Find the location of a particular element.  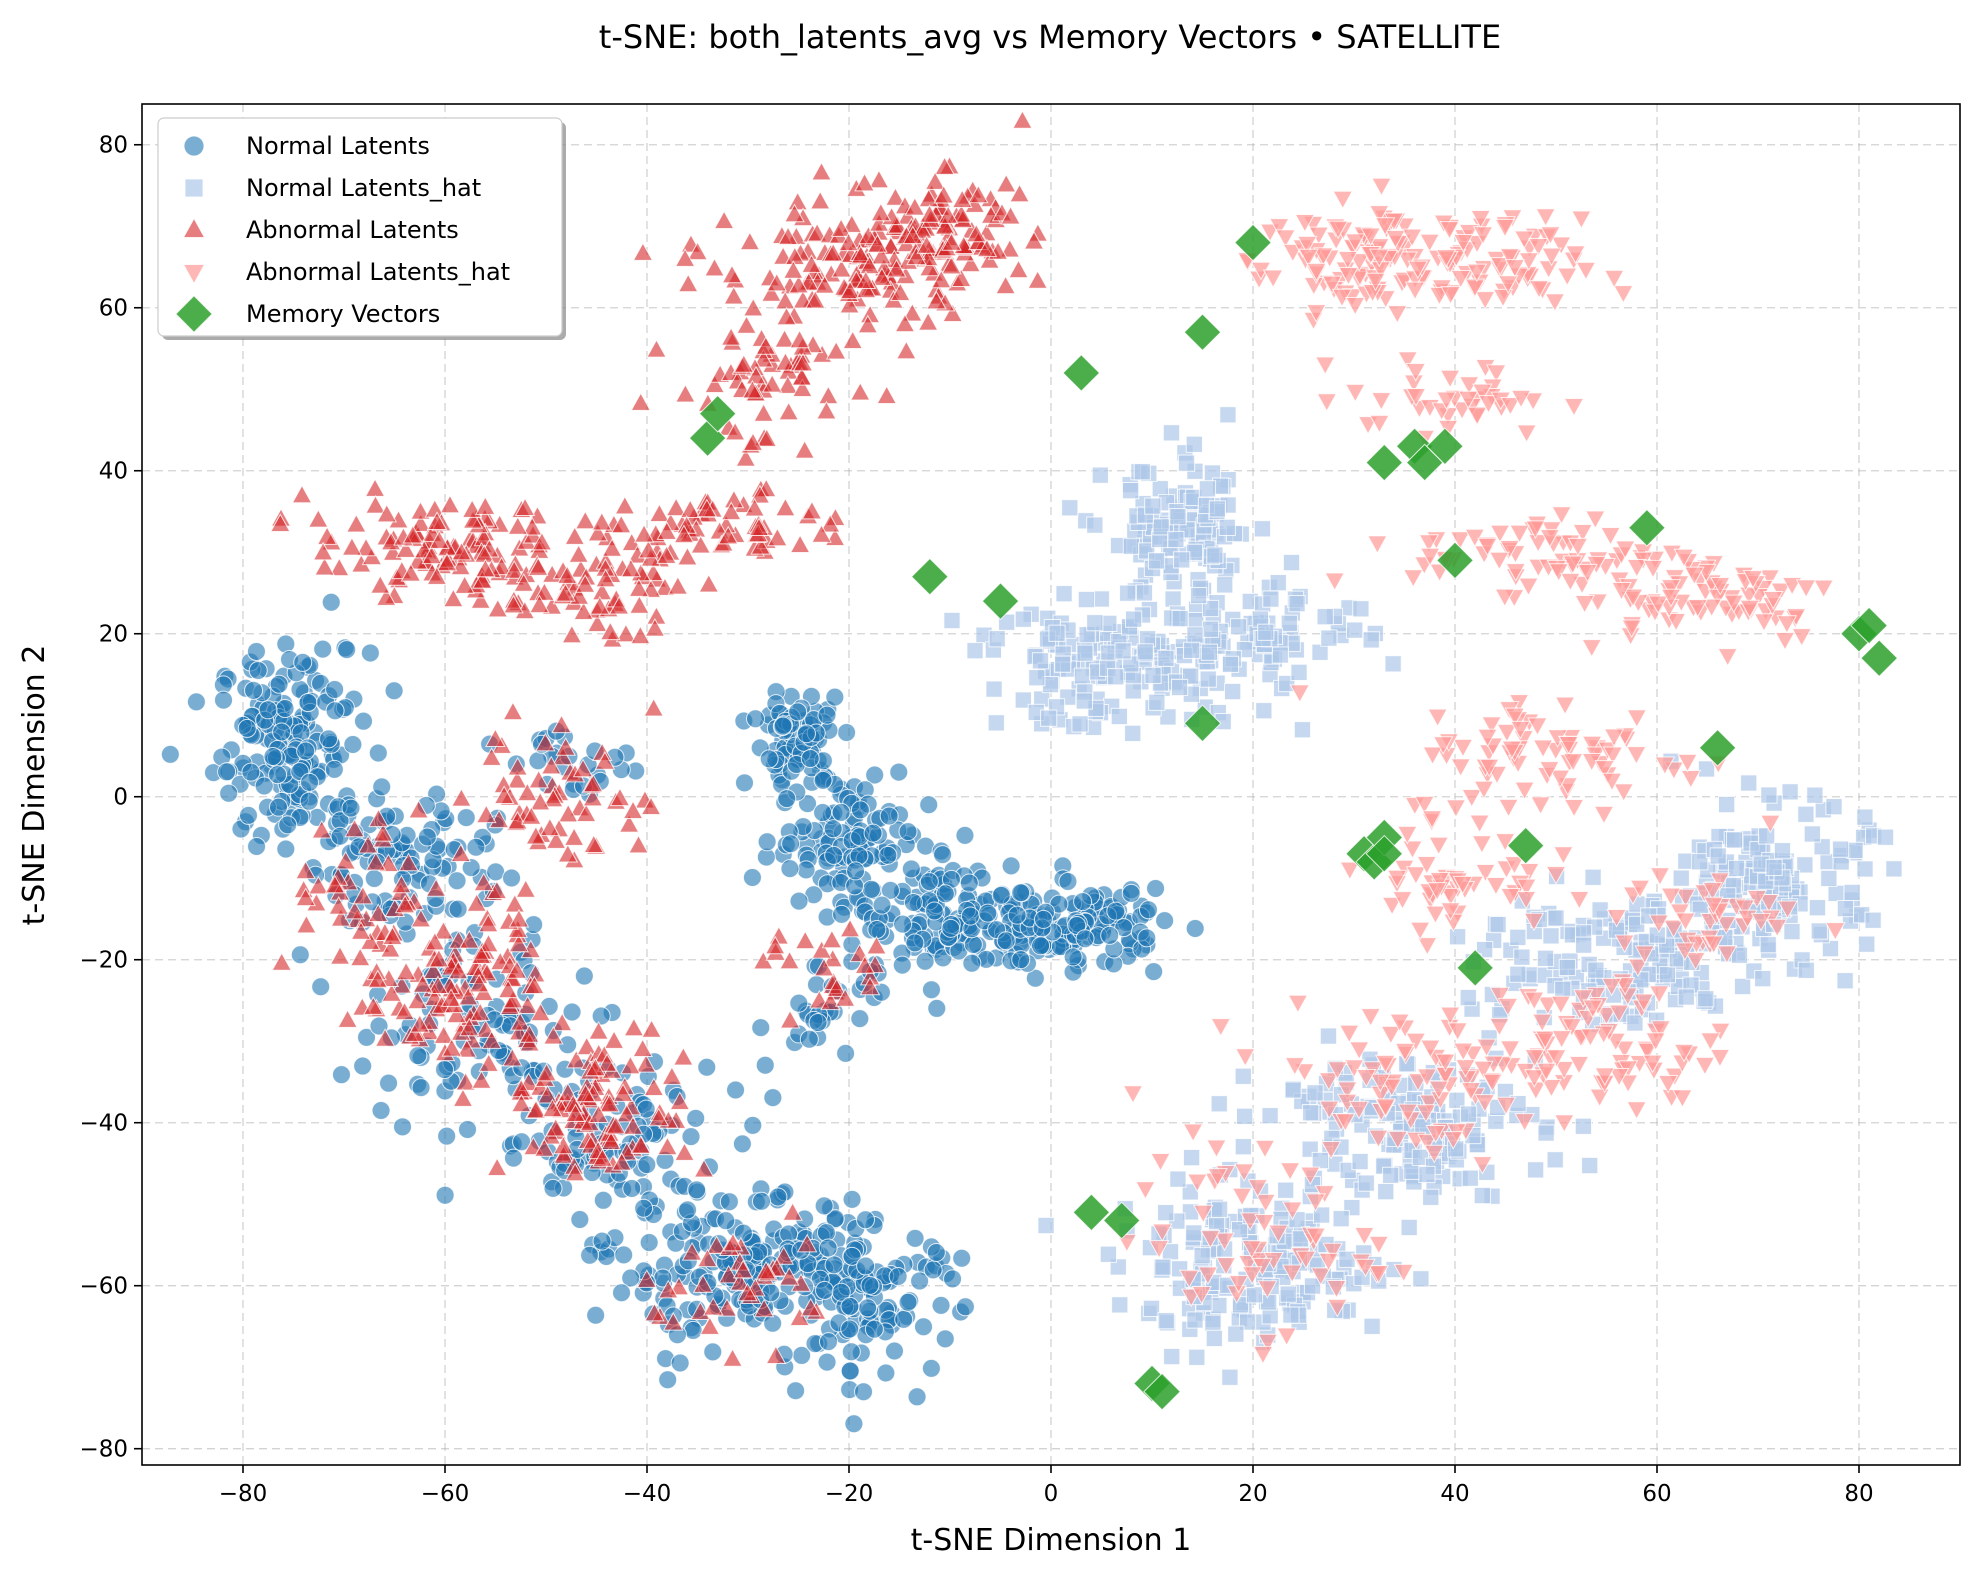

legend-label: Normal Latents_hat is located at coordinates (363, 188).